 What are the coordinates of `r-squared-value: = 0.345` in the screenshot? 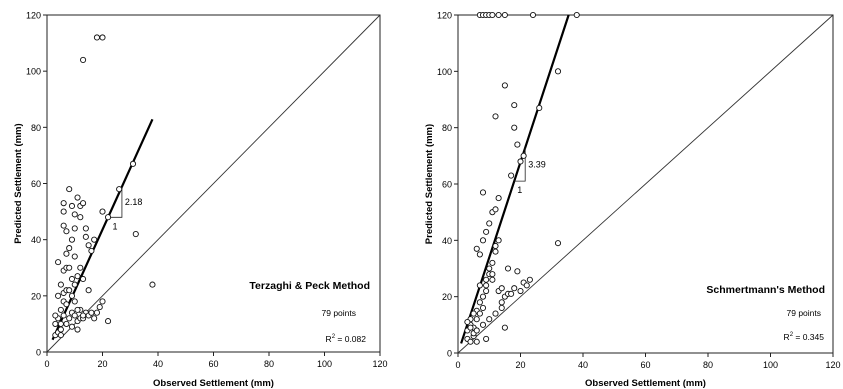 It's located at (808, 337).